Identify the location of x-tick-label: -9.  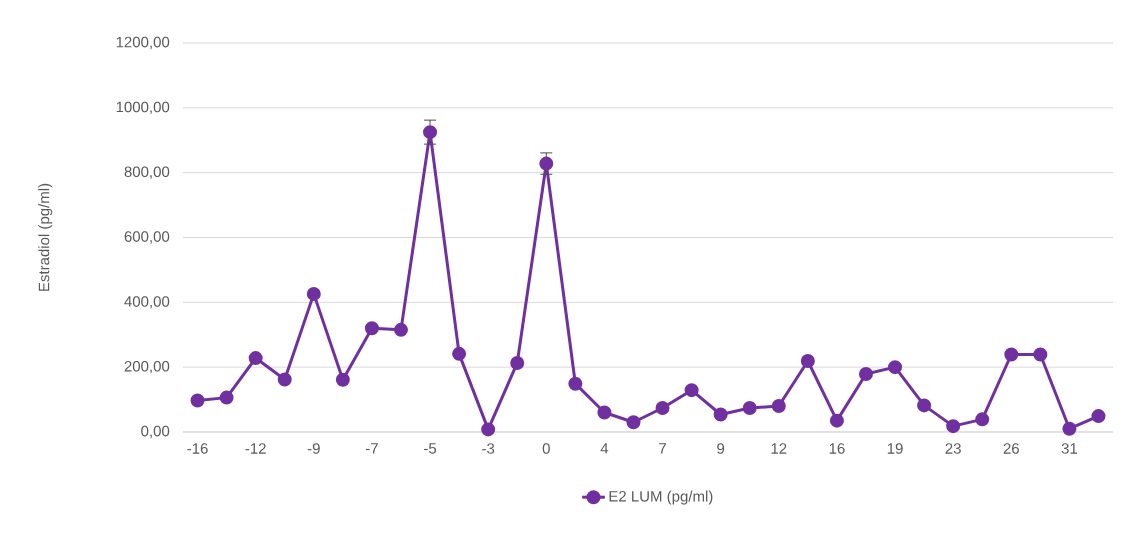
(313, 448).